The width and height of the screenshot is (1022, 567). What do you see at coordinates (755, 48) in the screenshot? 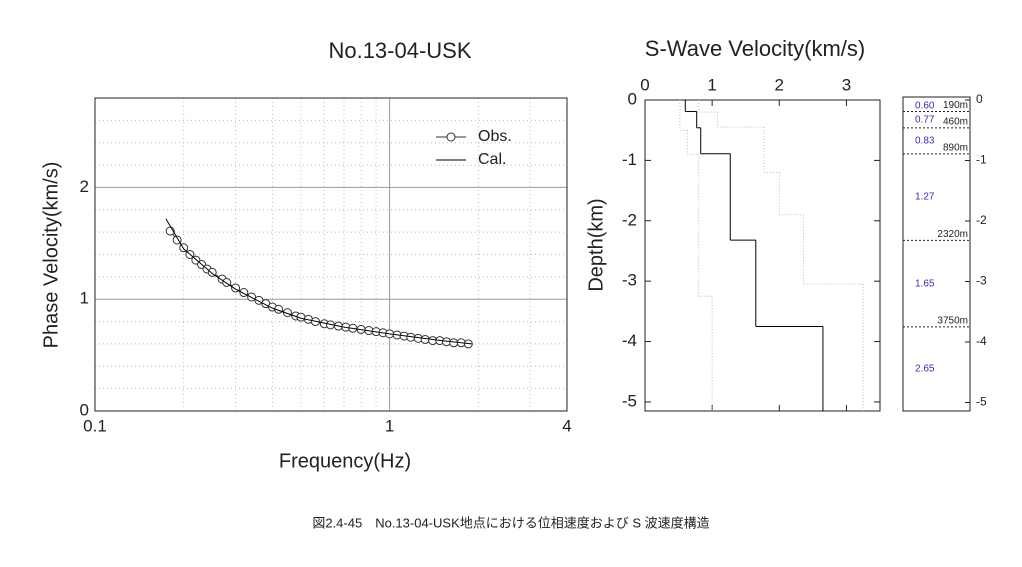
I see `chart-title: S-Wave Velocity(km/s)` at bounding box center [755, 48].